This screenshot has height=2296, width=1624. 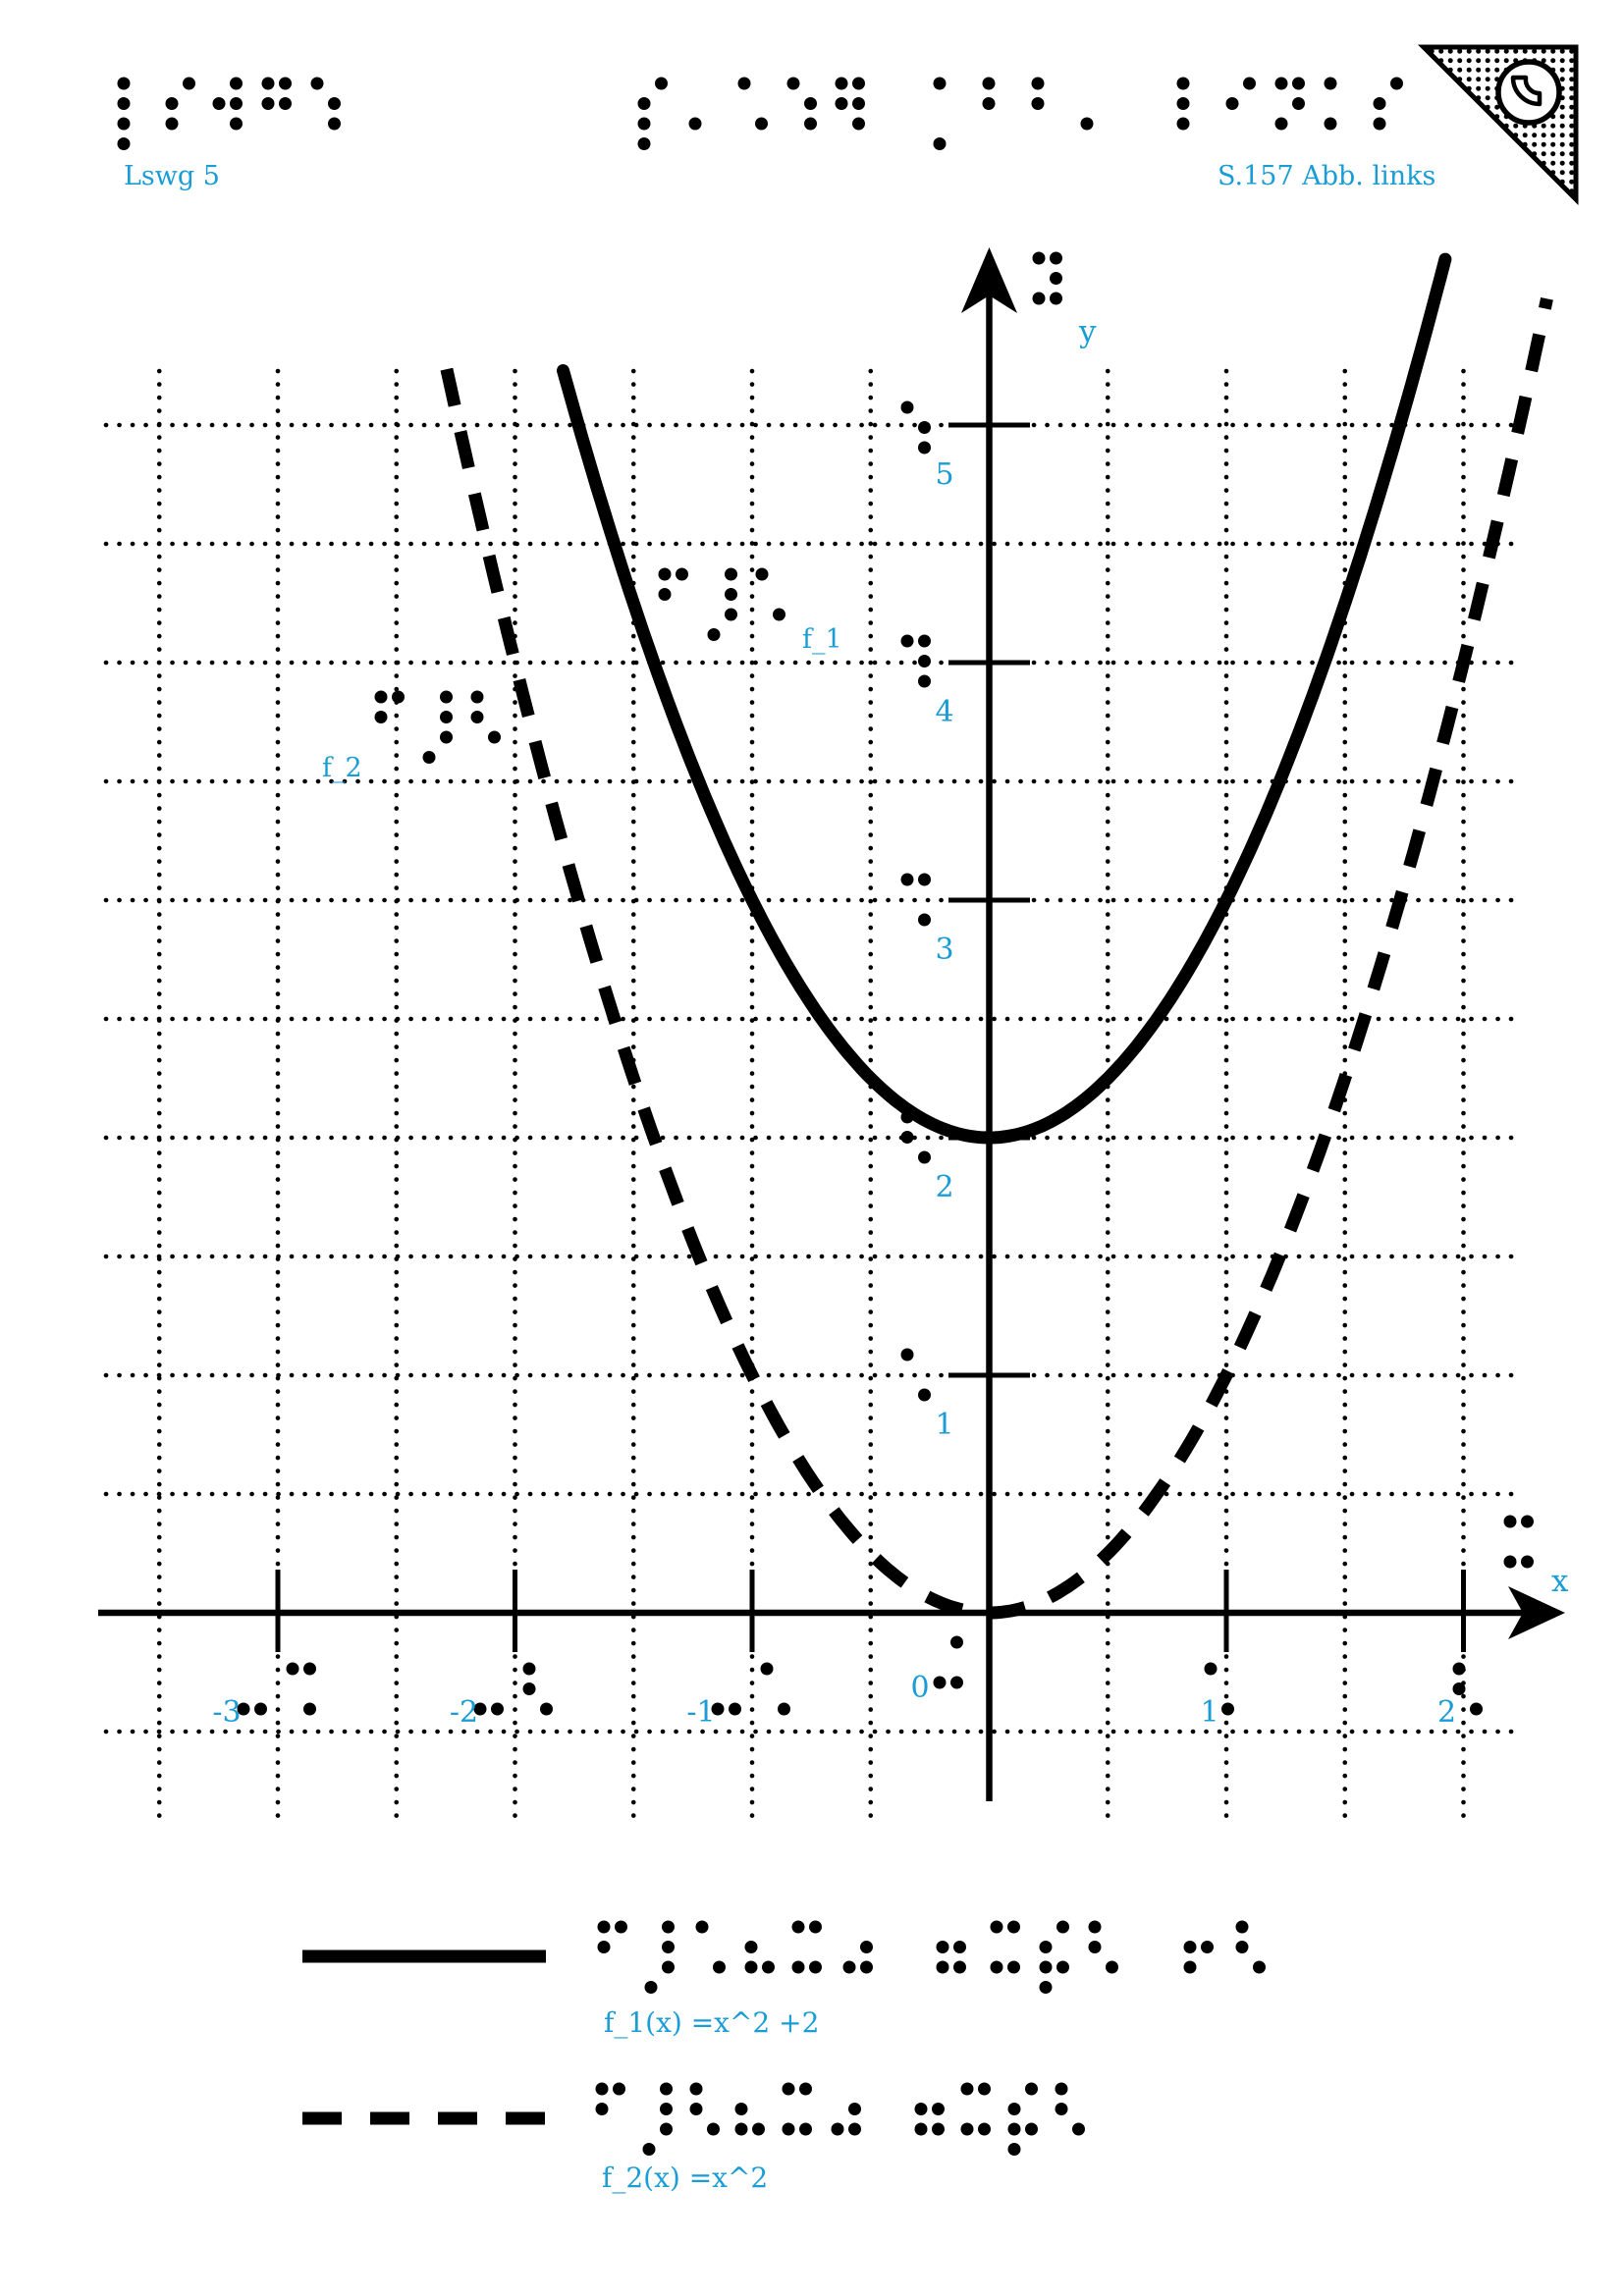 What do you see at coordinates (822, 639) in the screenshot?
I see `curve-f1-print-label: f_1` at bounding box center [822, 639].